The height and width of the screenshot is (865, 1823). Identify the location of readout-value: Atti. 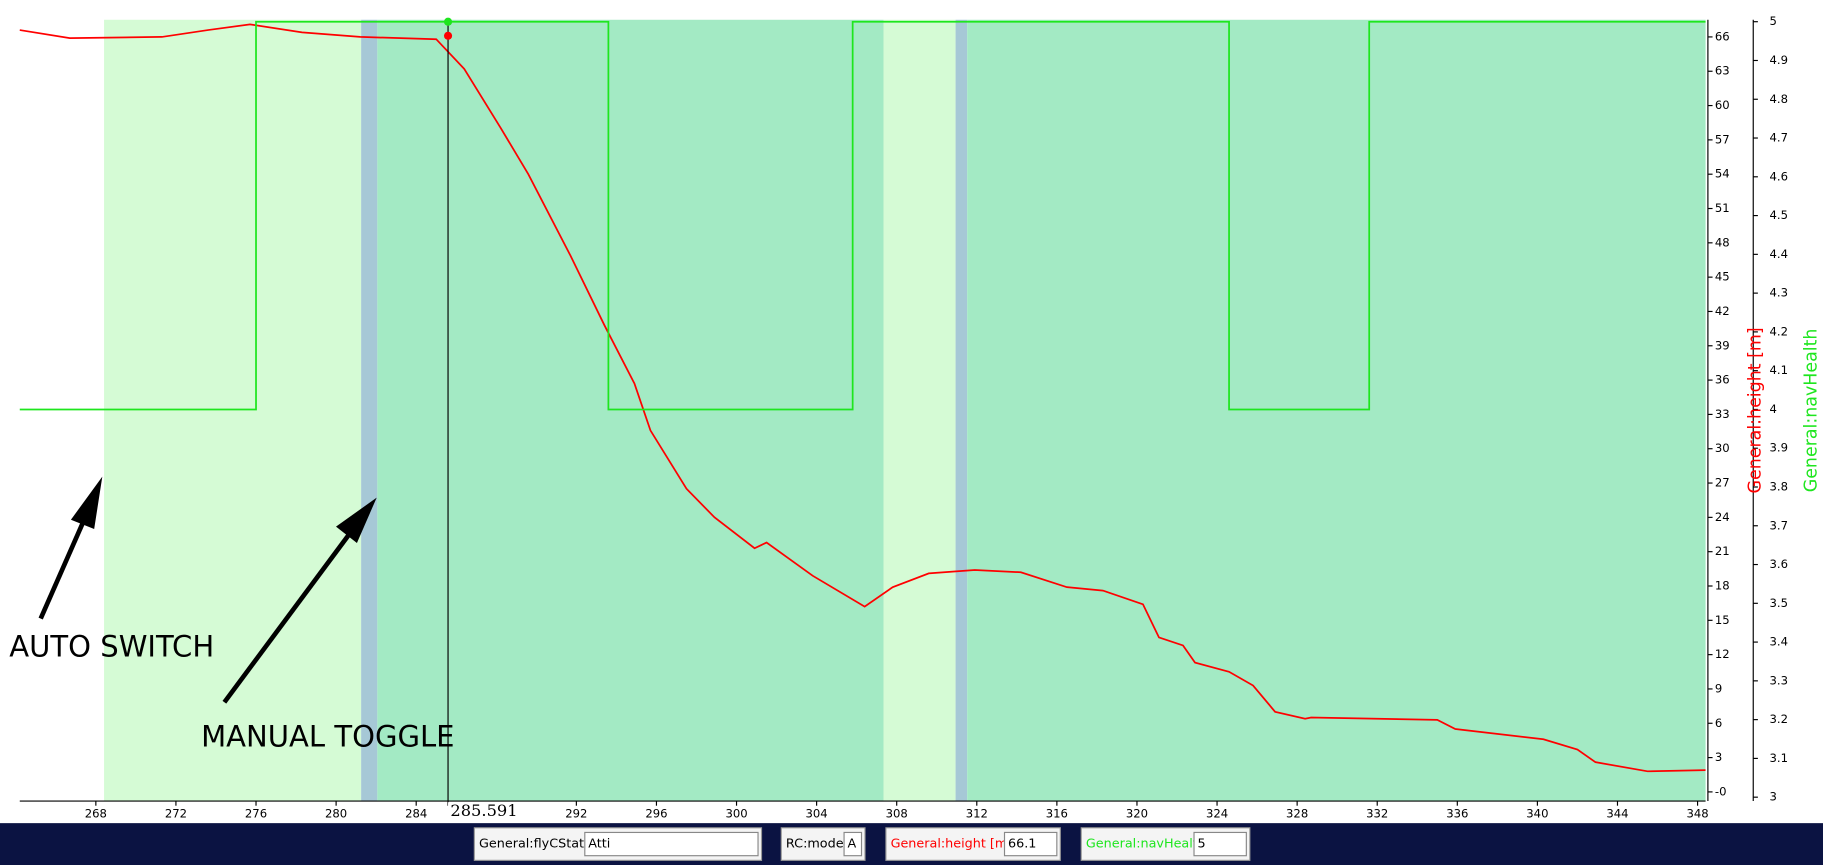
(599, 844).